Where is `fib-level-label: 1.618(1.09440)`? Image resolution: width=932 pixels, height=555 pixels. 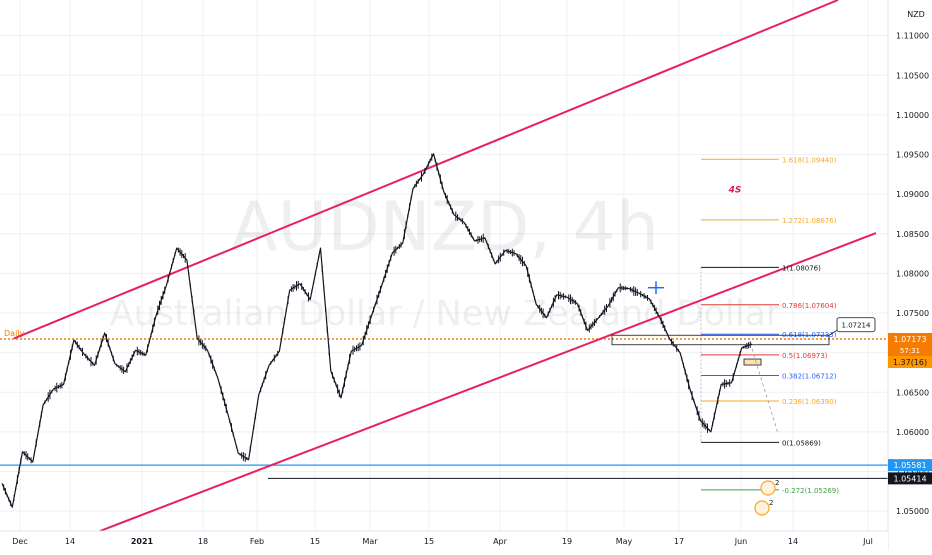
fib-level-label: 1.618(1.09440) is located at coordinates (809, 160).